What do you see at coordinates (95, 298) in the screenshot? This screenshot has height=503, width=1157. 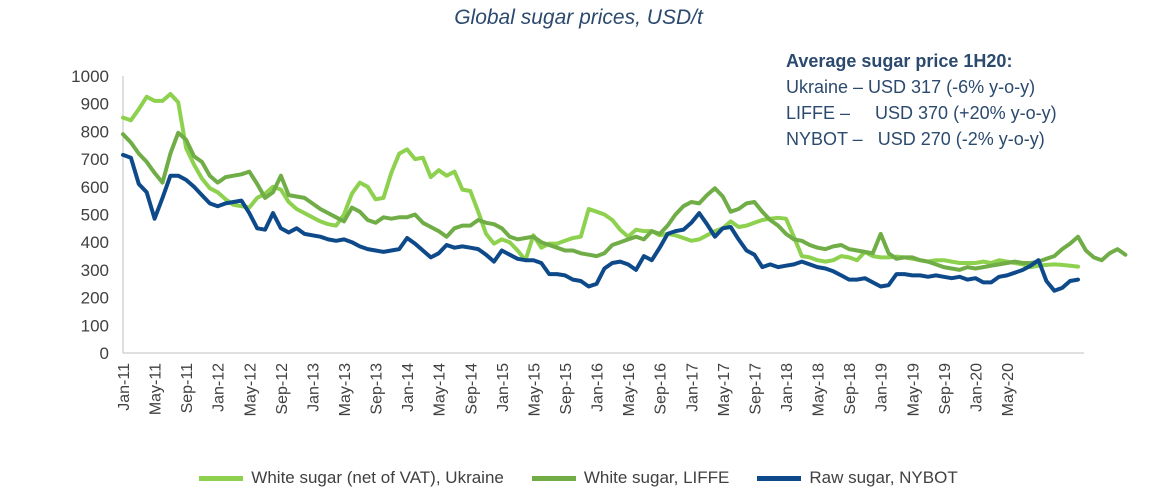 I see `y-tick-label: 200` at bounding box center [95, 298].